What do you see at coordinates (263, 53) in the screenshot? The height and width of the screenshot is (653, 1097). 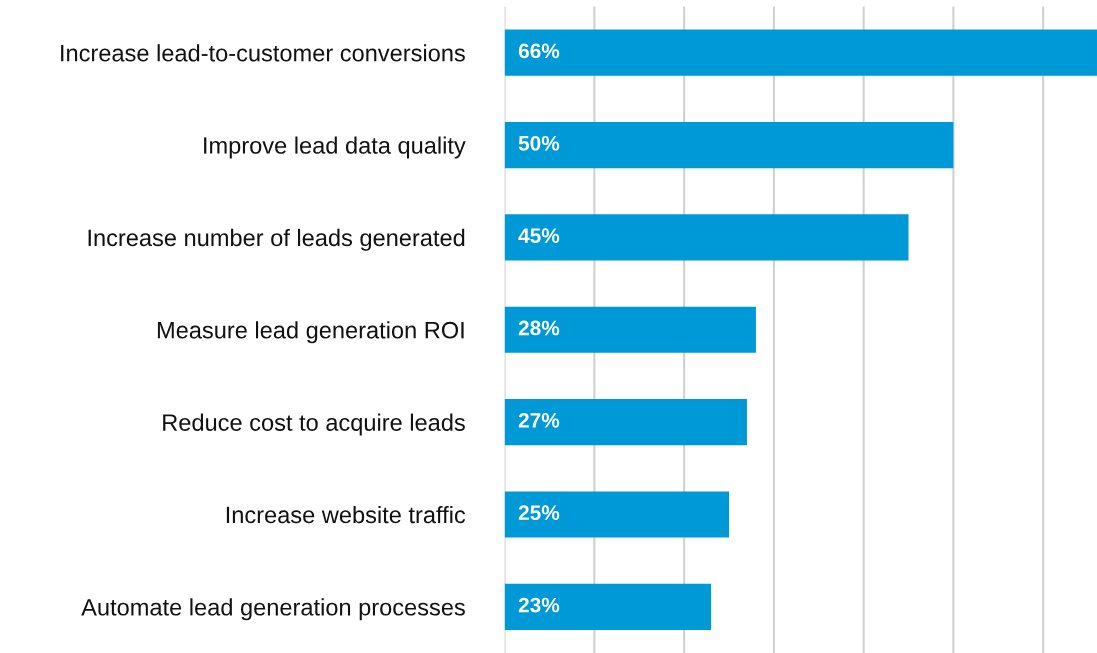 I see `y-tick-label: Increase lead-to-customer conversions` at bounding box center [263, 53].